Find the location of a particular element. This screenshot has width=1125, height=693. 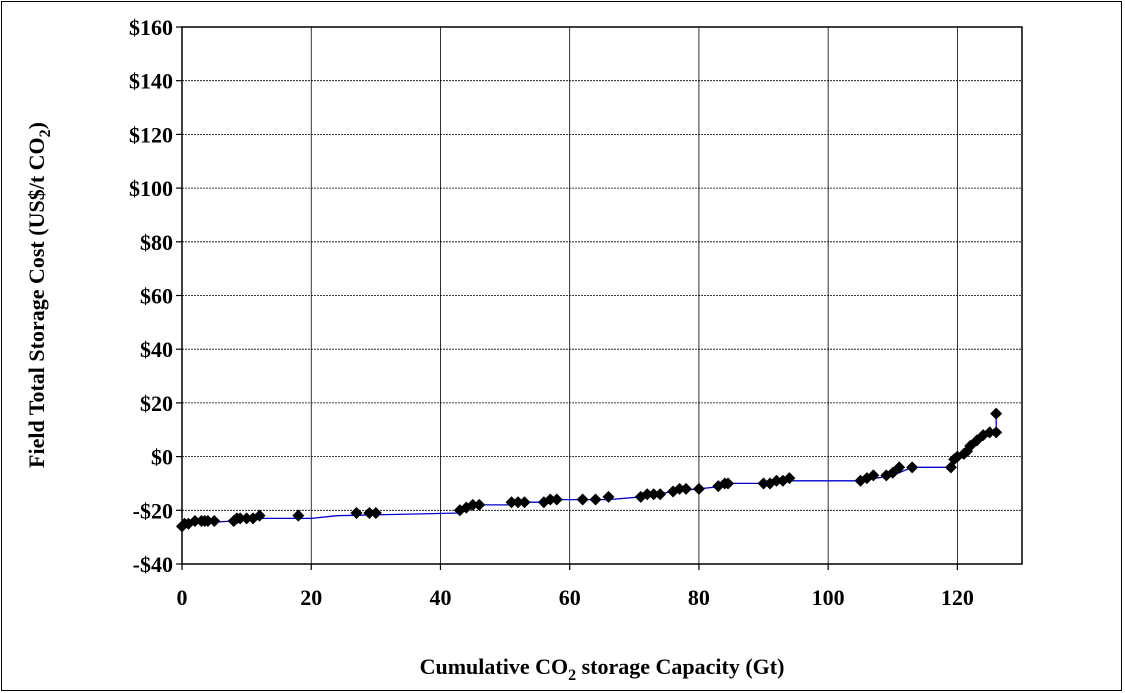

x-axis-ticks: 0 20 40 60 80 100 120 is located at coordinates (575, 587).